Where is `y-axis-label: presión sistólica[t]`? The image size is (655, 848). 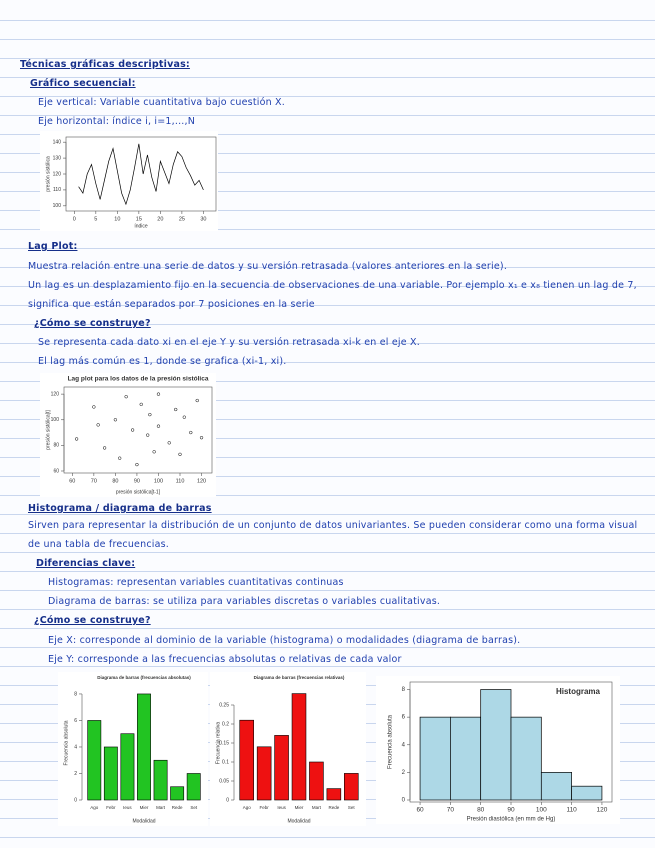 y-axis-label: presión sistólica[t] is located at coordinates (48, 430).